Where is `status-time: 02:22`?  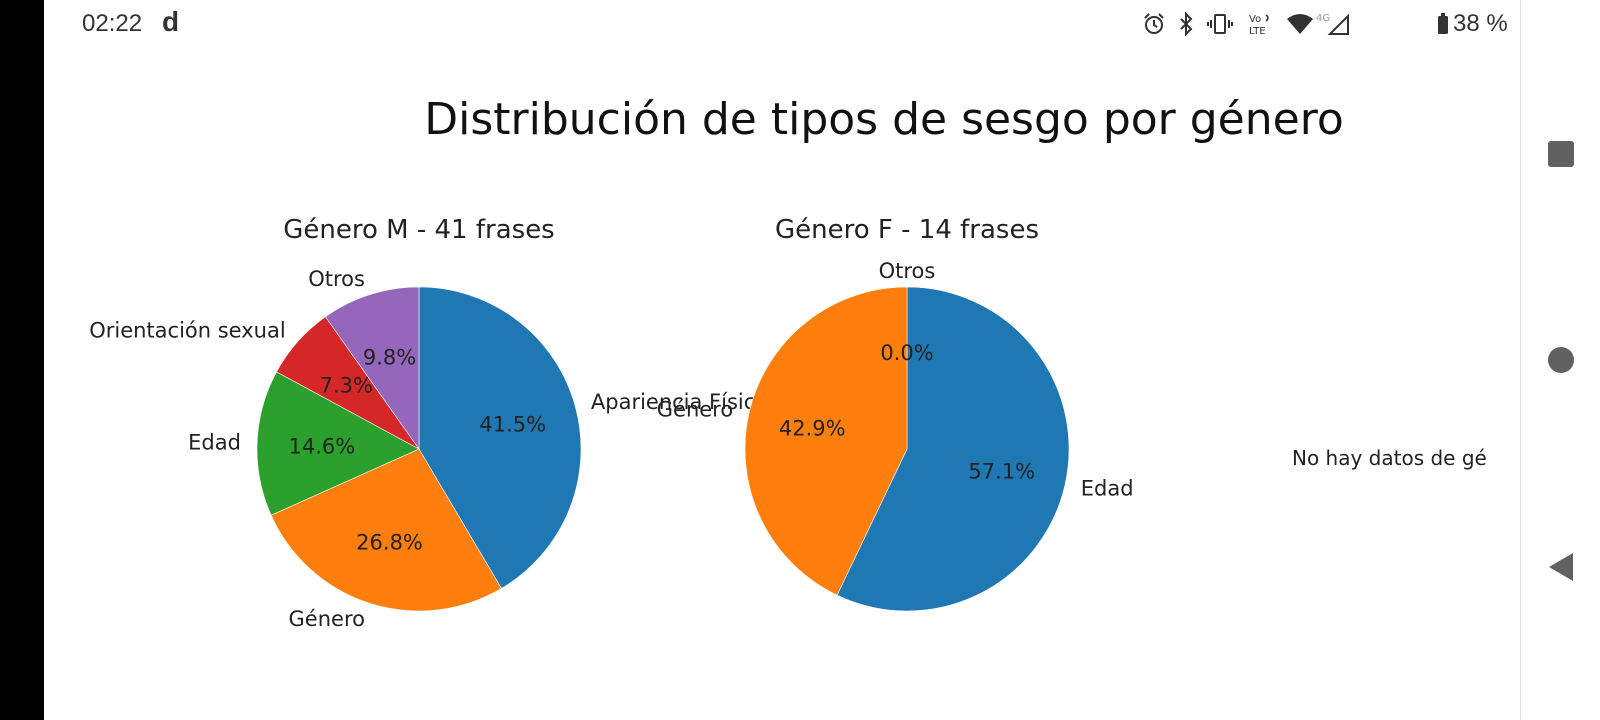
status-time: 02:22 is located at coordinates (112, 23).